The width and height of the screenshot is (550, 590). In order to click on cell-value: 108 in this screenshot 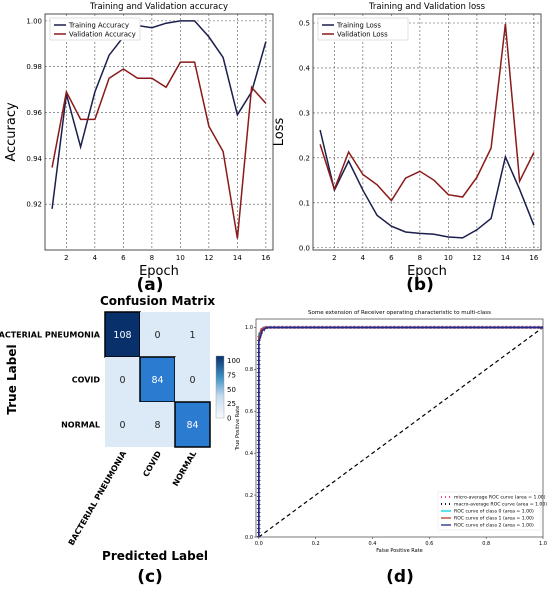, I will do `click(122, 335)`.